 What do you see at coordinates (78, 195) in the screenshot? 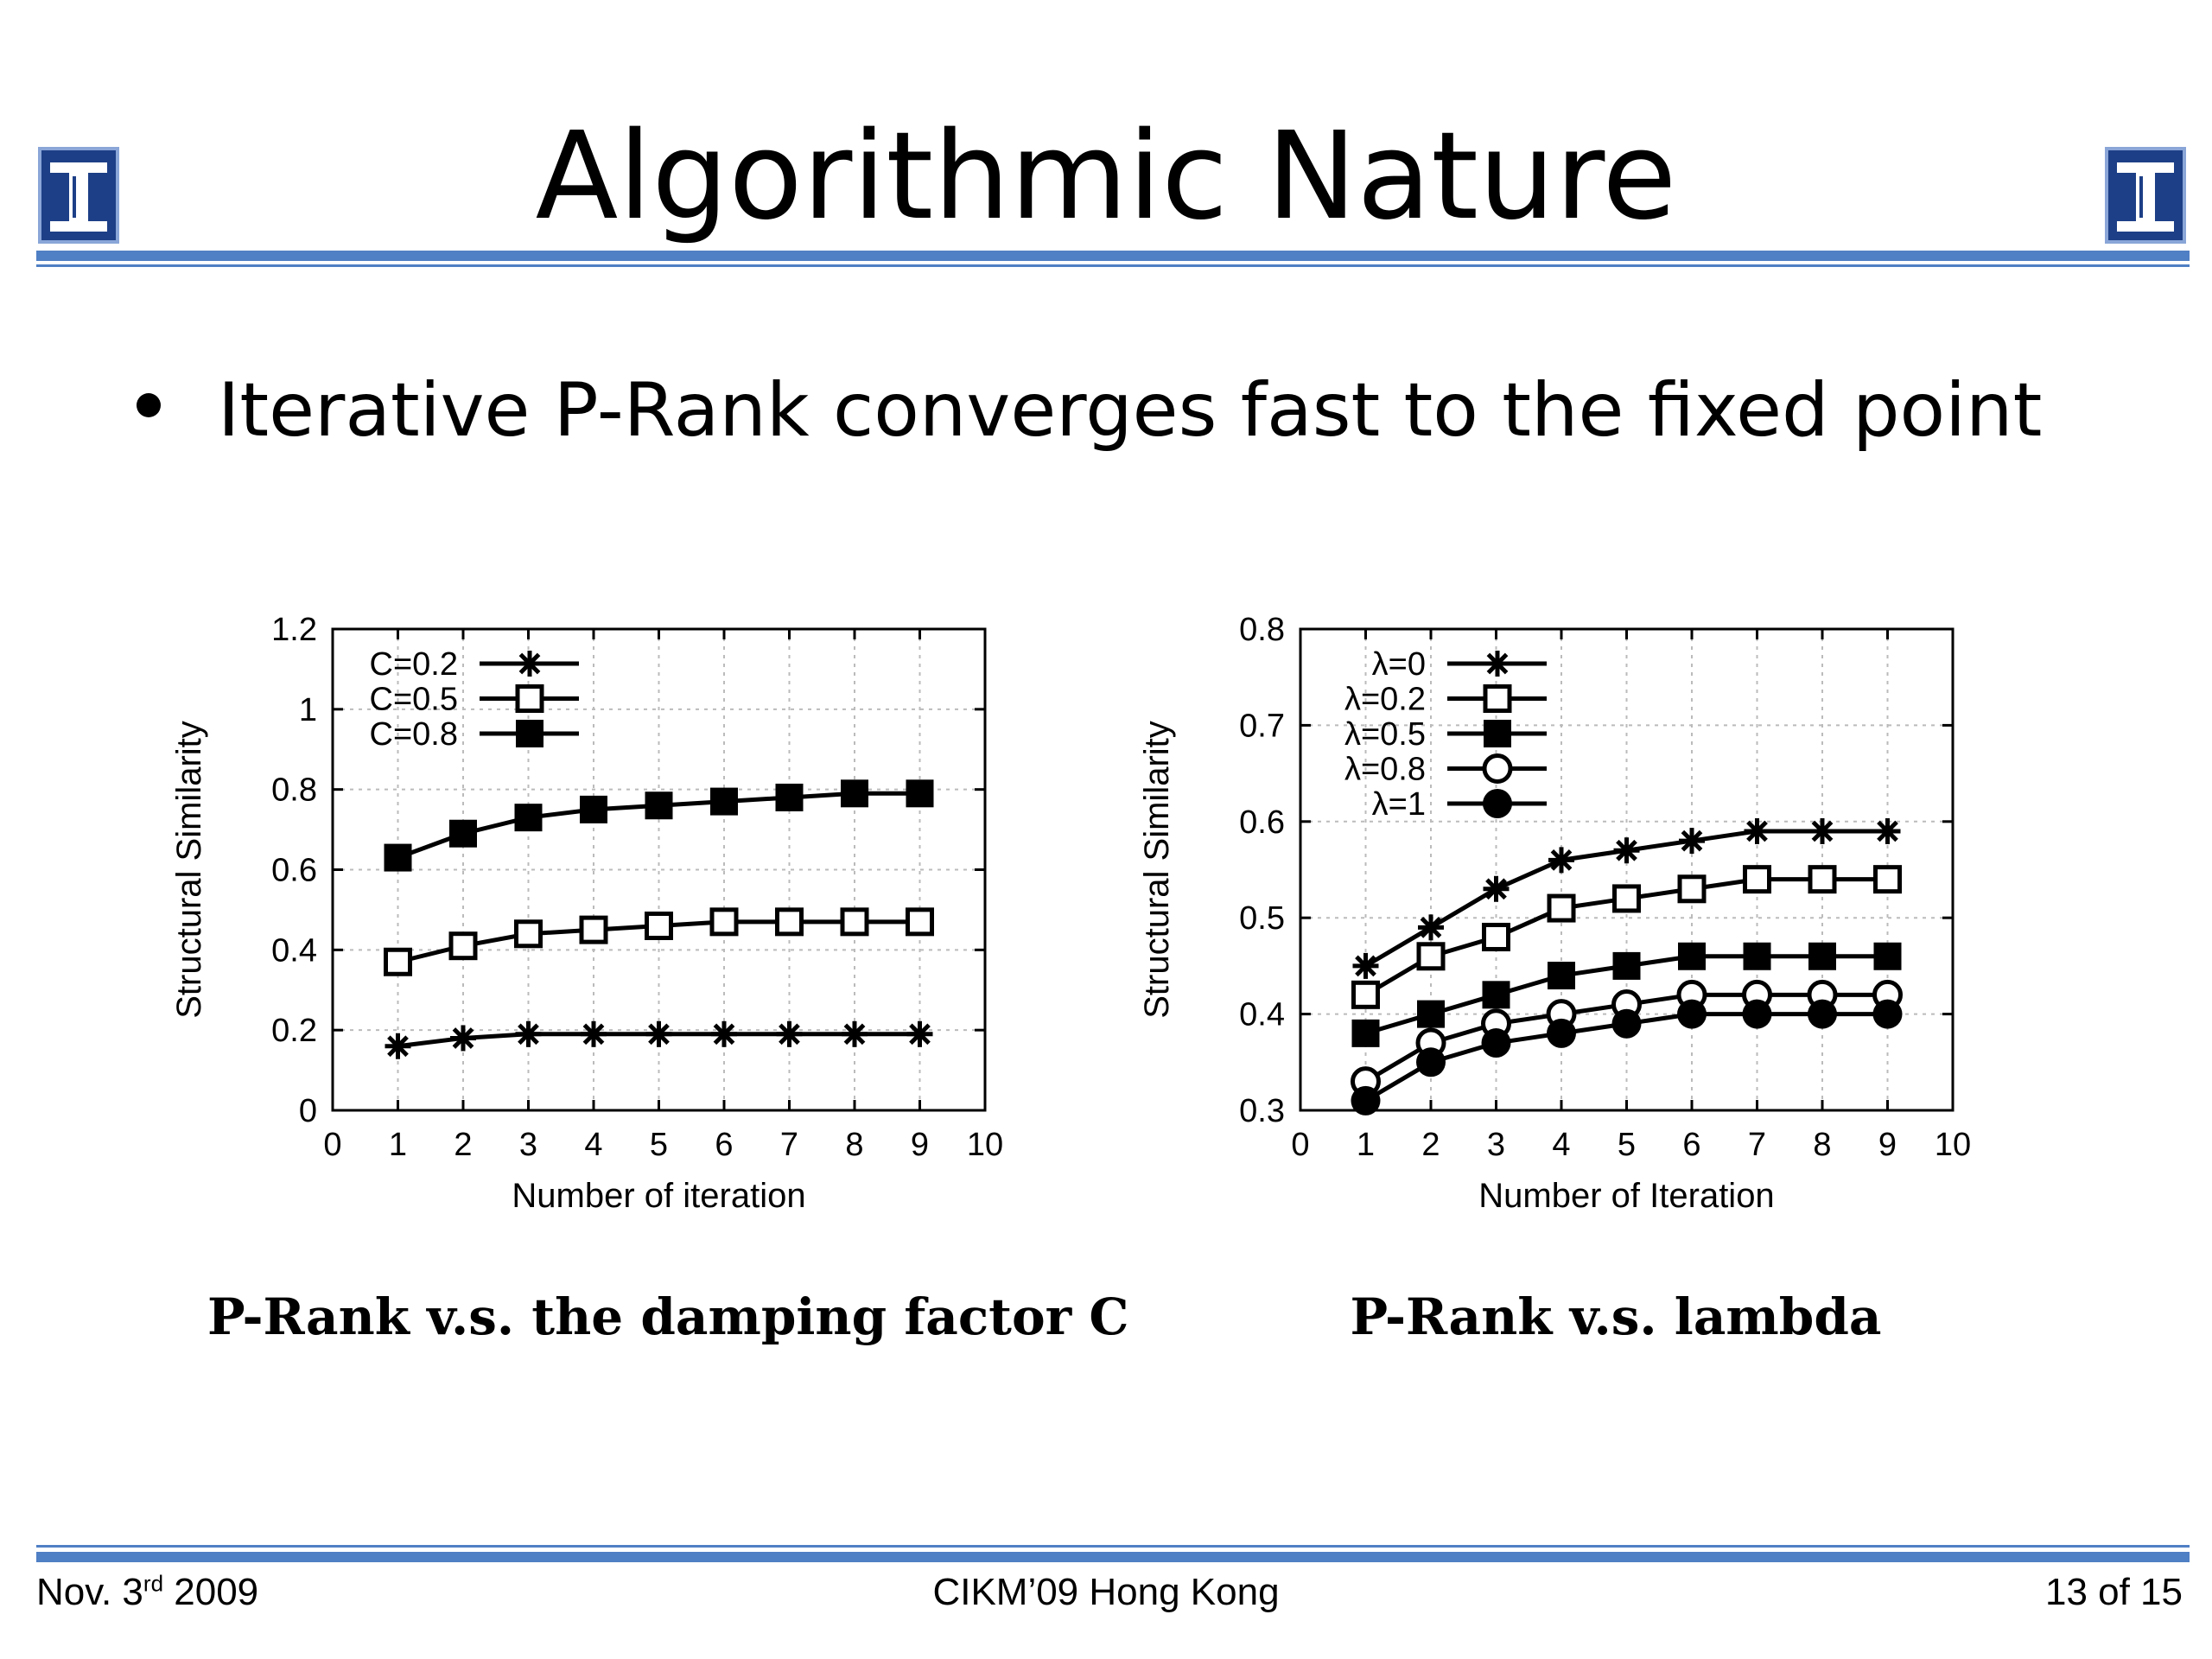
I see `university-logo-left` at bounding box center [78, 195].